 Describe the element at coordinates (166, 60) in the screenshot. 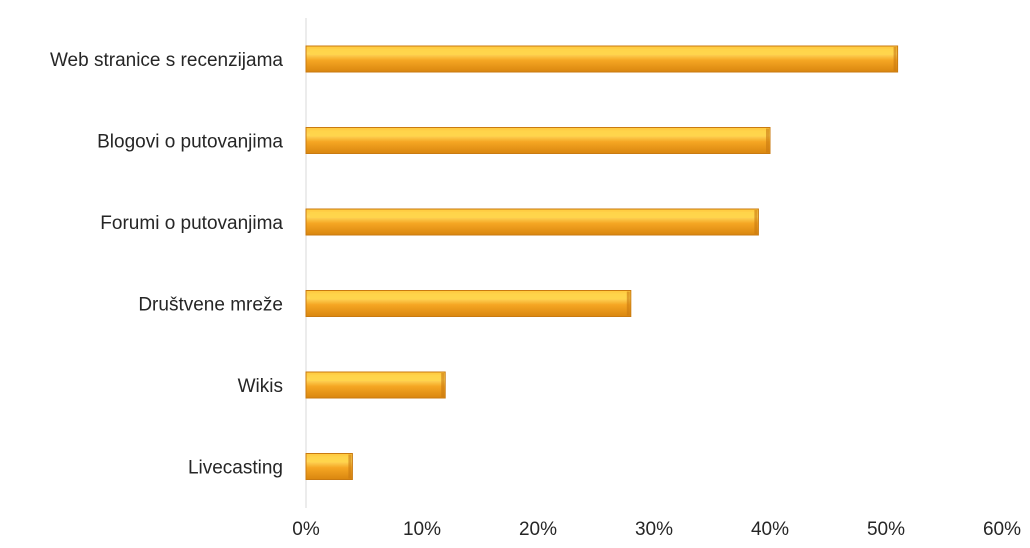

I see `category-label: Web stranice s recenzijama` at that location.